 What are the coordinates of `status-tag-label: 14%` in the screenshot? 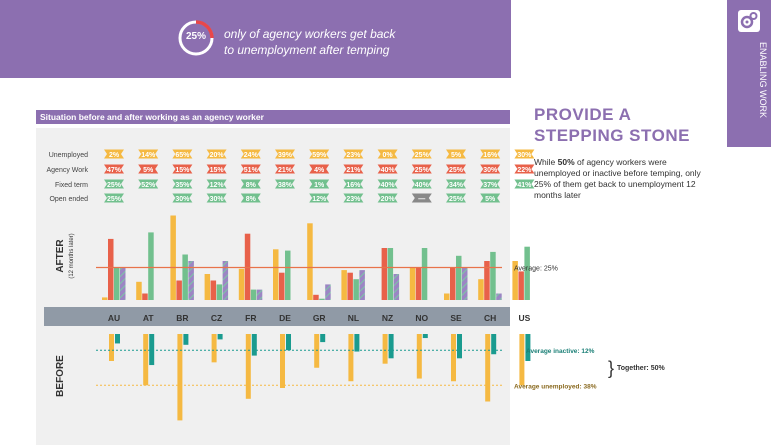 It's located at (148, 155).